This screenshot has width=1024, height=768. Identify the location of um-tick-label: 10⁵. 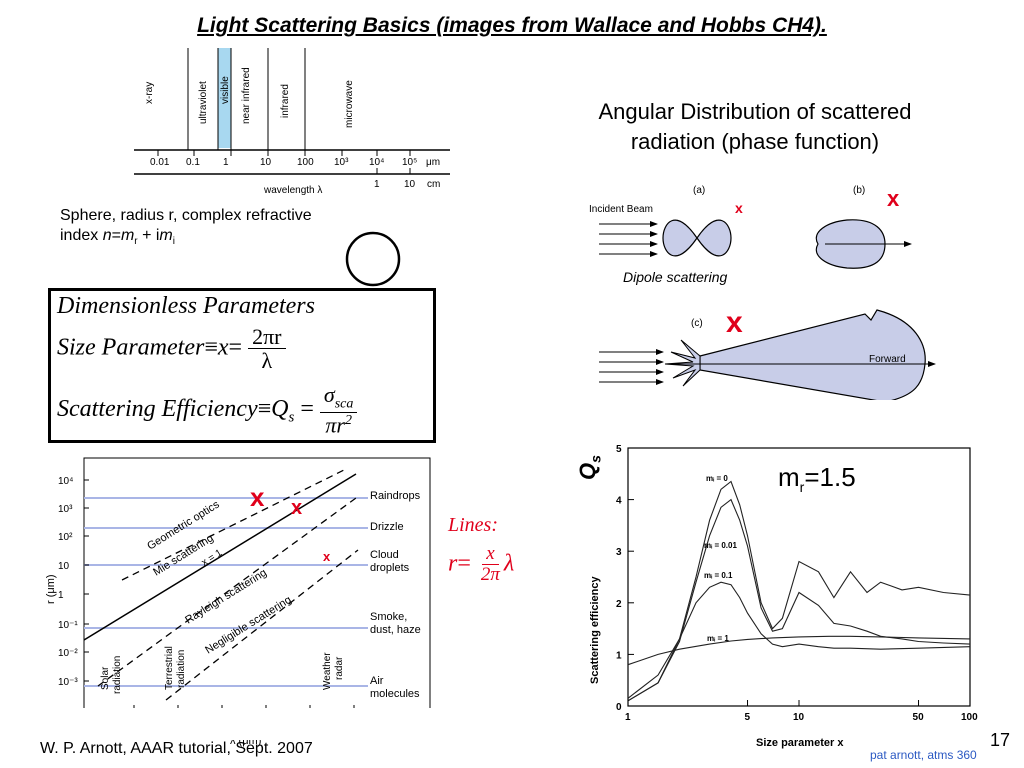
(409, 162).